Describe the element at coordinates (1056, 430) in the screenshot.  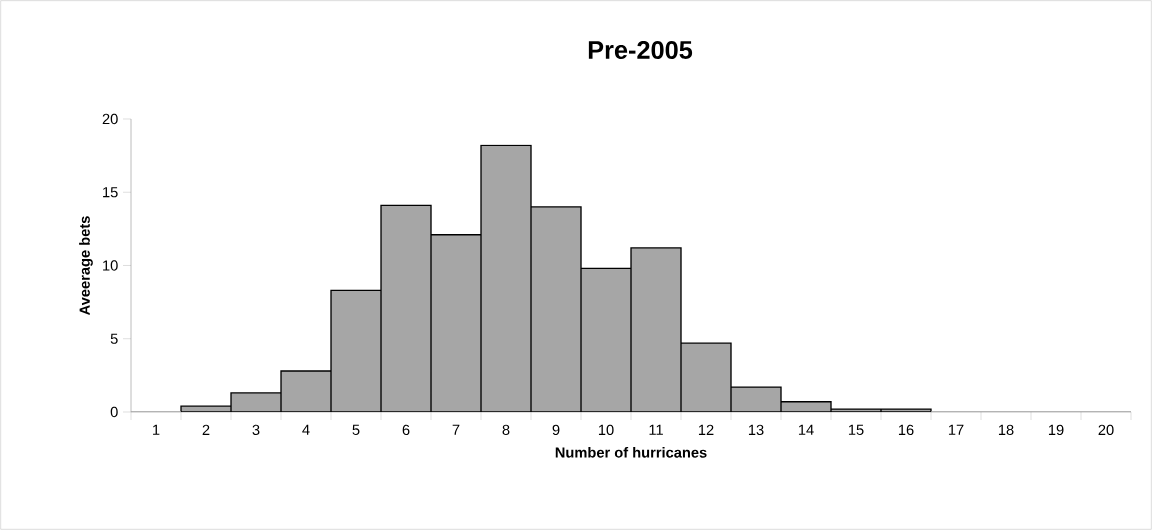
I see `x-tick-label: 19` at that location.